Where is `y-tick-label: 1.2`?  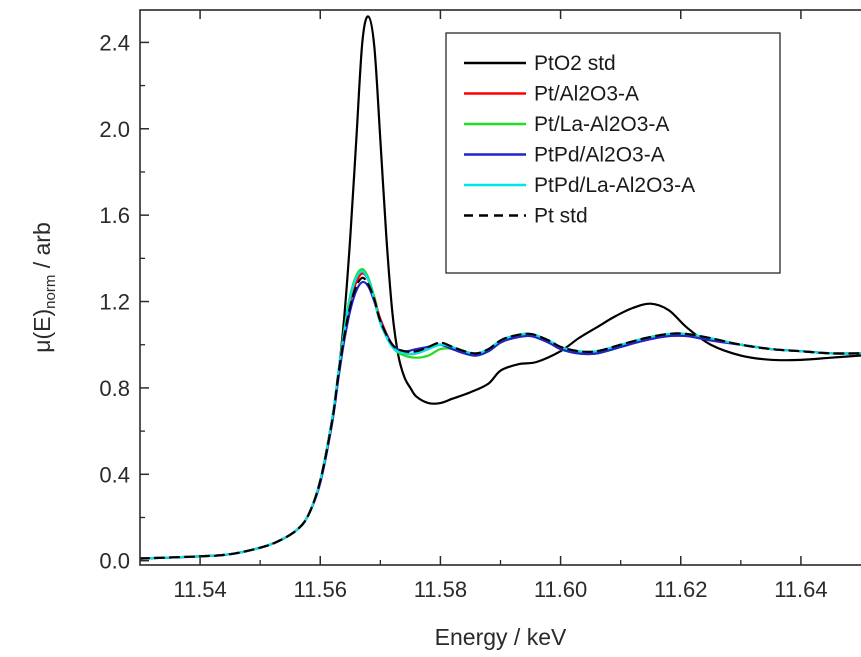 y-tick-label: 1.2 is located at coordinates (114, 302).